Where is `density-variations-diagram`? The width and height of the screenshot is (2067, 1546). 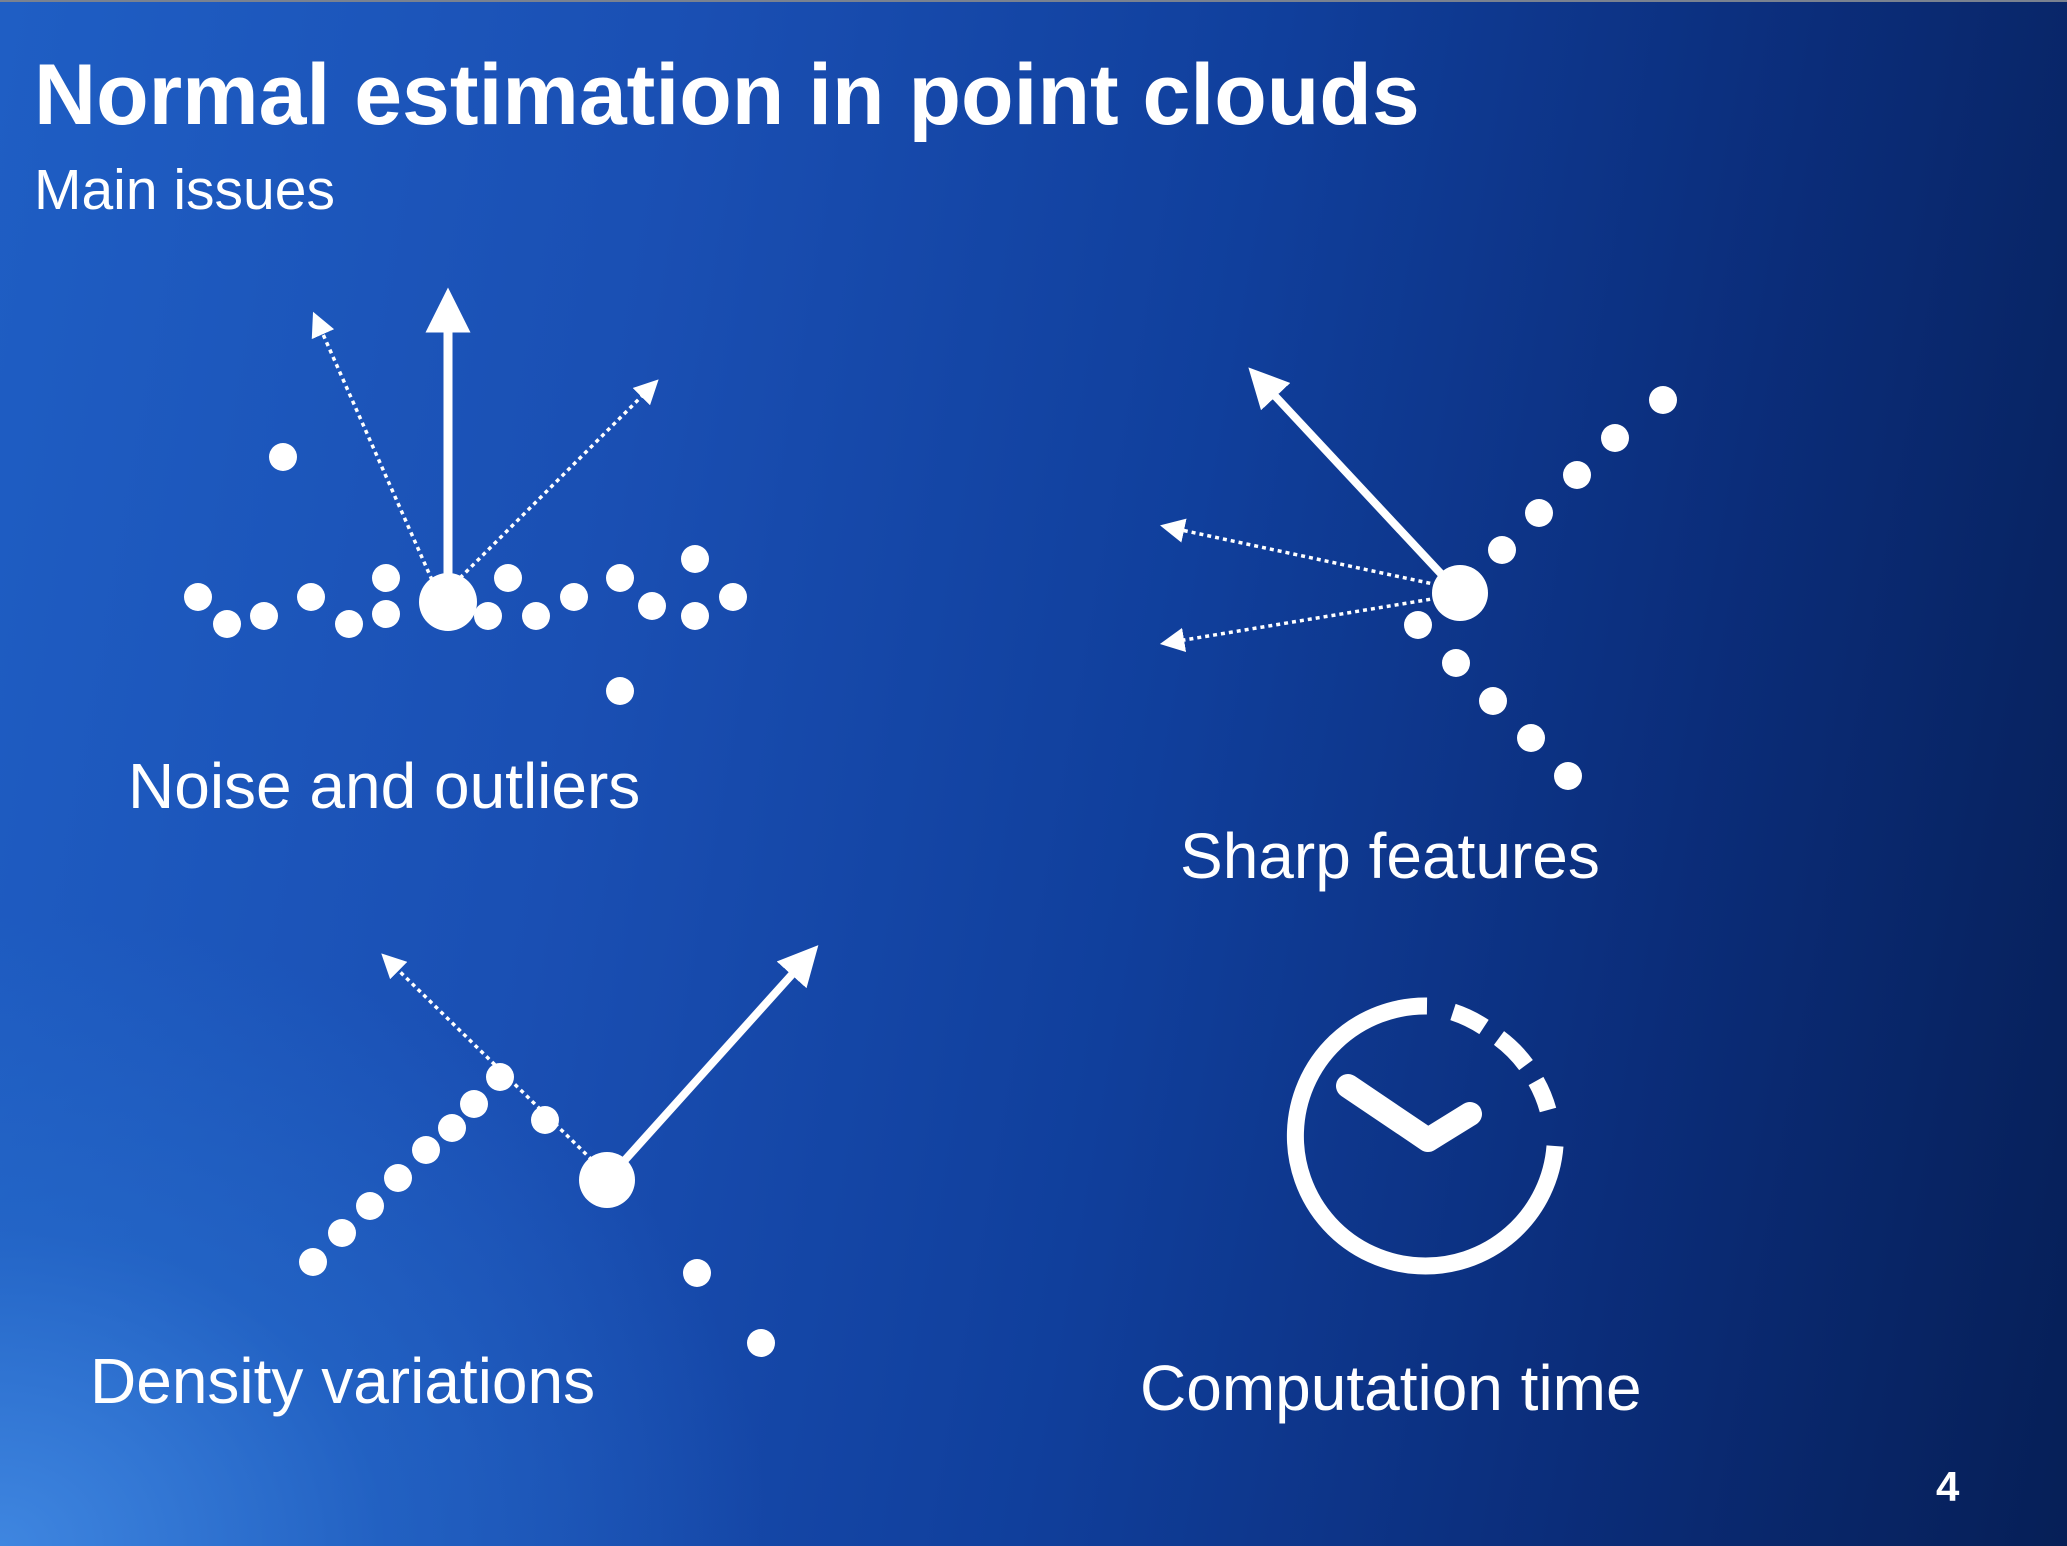 density-variations-diagram is located at coordinates (559, 1151).